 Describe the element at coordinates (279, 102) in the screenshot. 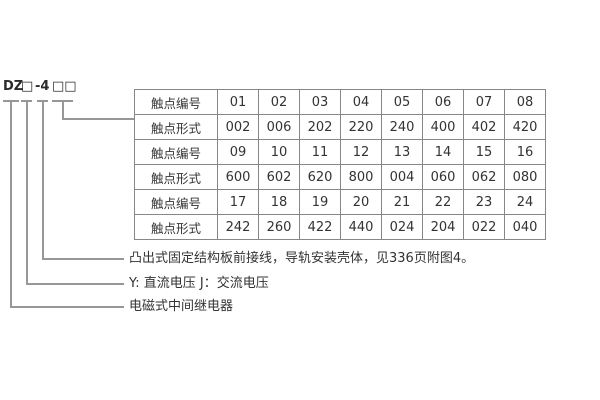

I see `table-cell: 02` at that location.